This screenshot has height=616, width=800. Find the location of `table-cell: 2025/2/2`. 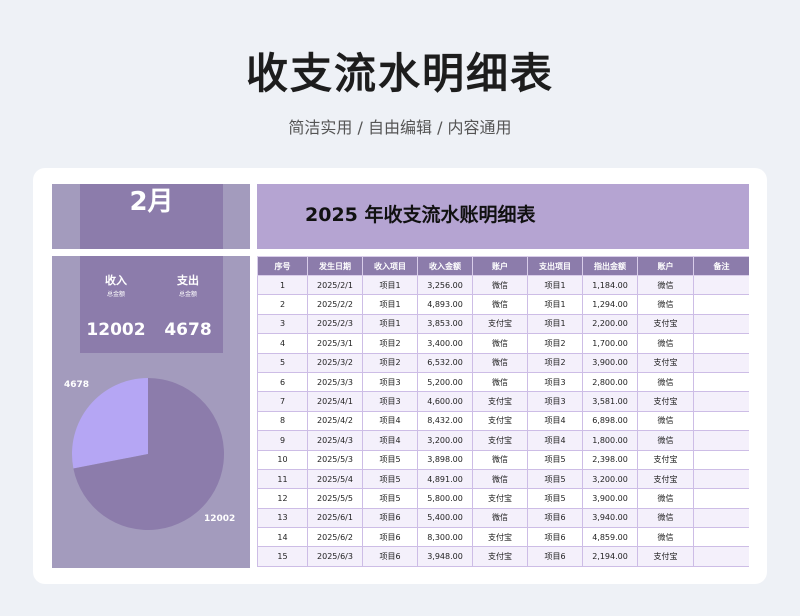

table-cell: 2025/2/2 is located at coordinates (335, 304).